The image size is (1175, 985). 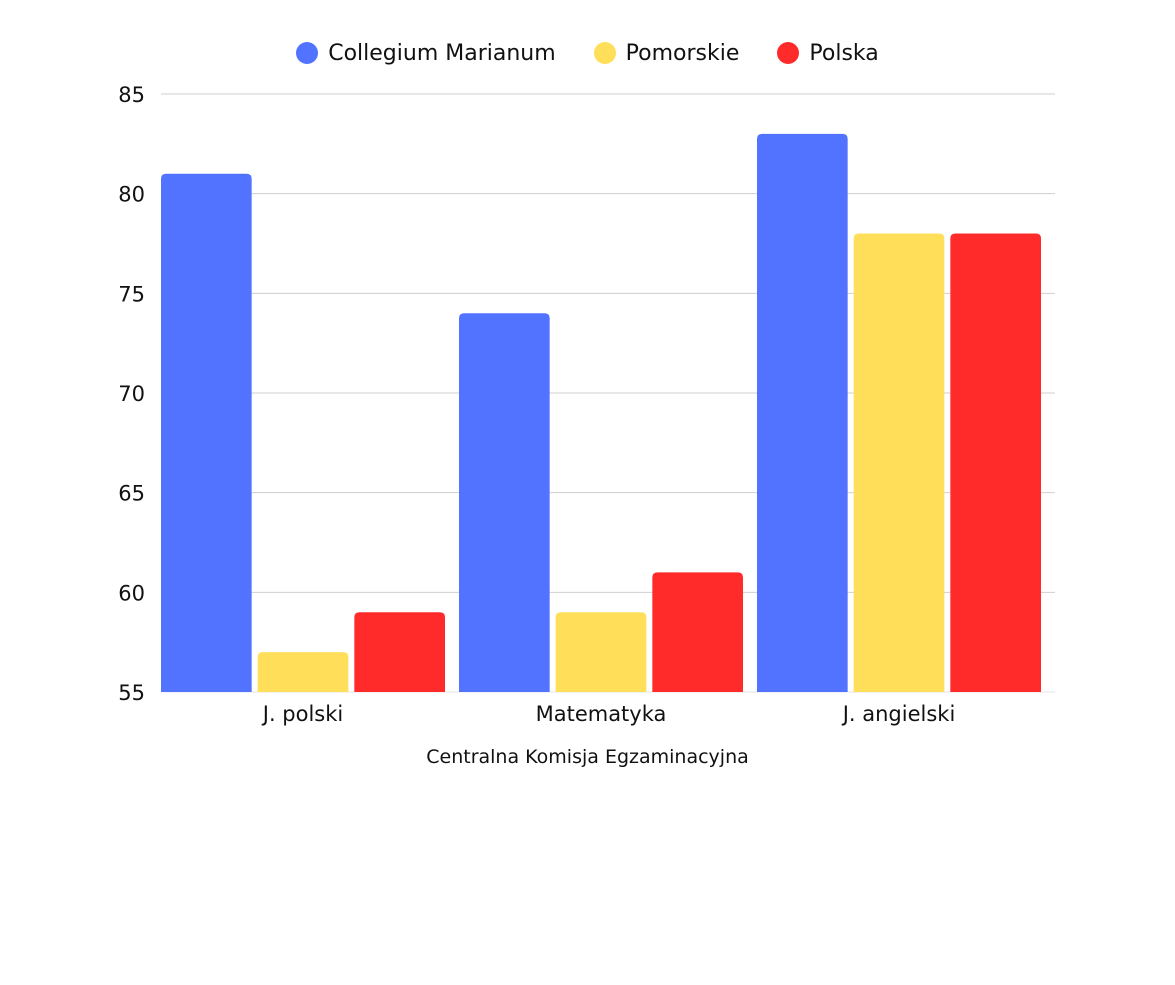 I want to click on legend-item-collegium-marianum: Collegium Marianum, so click(x=426, y=53).